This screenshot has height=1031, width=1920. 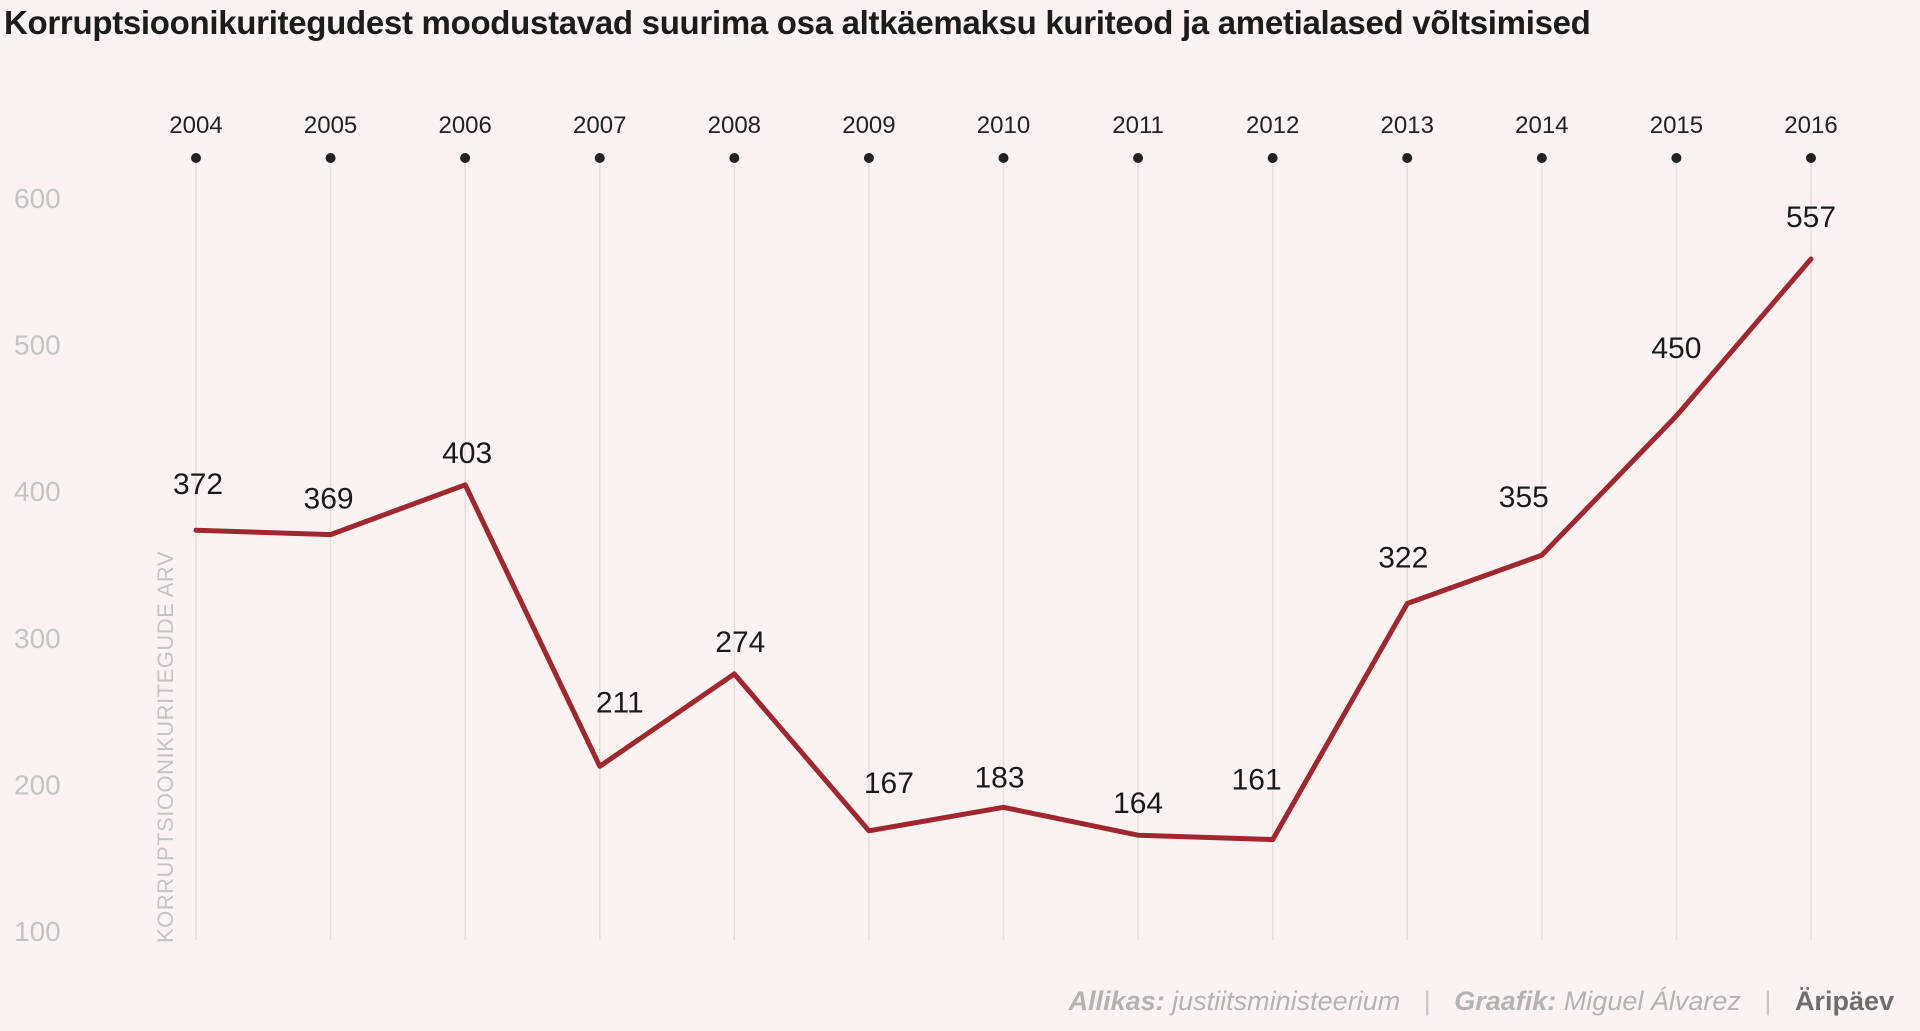 What do you see at coordinates (620, 702) in the screenshot?
I see `data-label: 211` at bounding box center [620, 702].